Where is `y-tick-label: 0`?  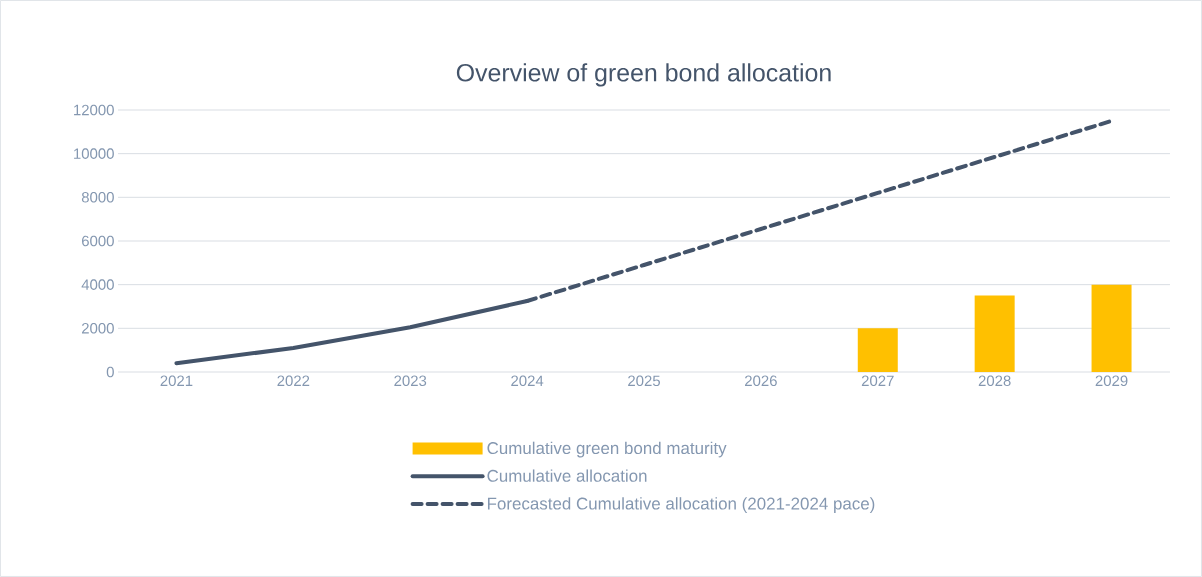
y-tick-label: 0 is located at coordinates (110, 372).